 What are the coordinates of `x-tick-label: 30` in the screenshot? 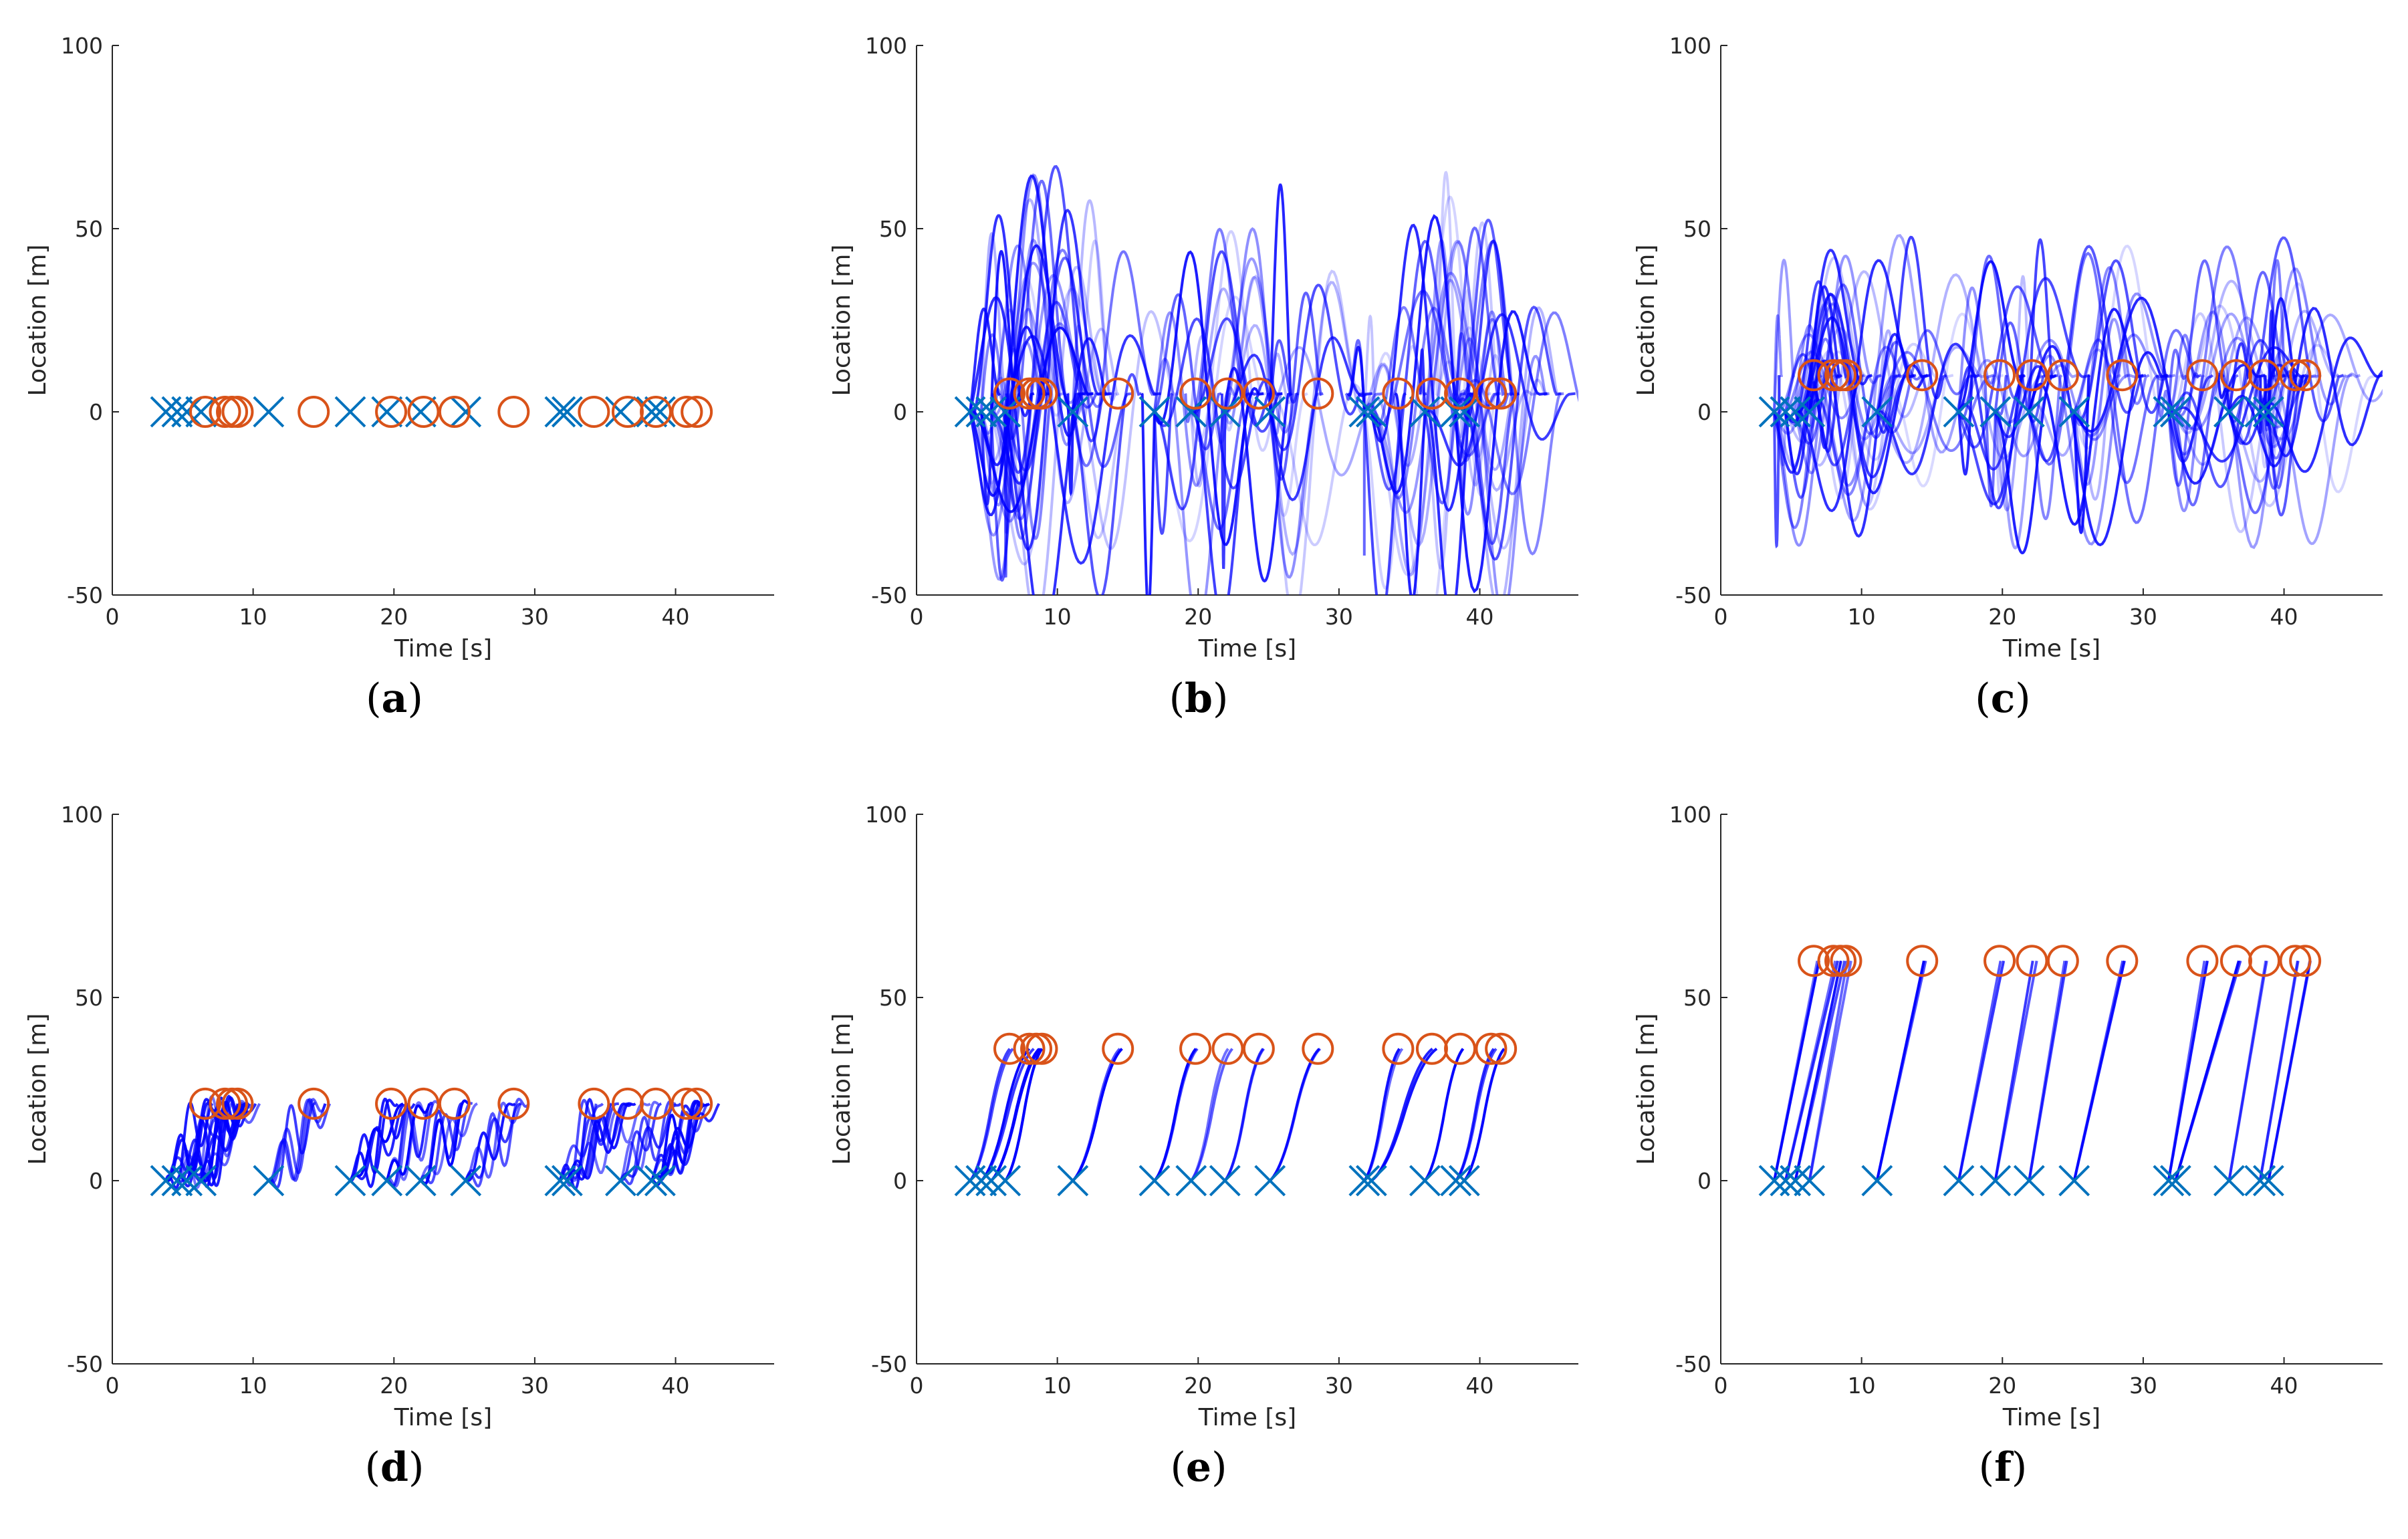 It's located at (1339, 1386).